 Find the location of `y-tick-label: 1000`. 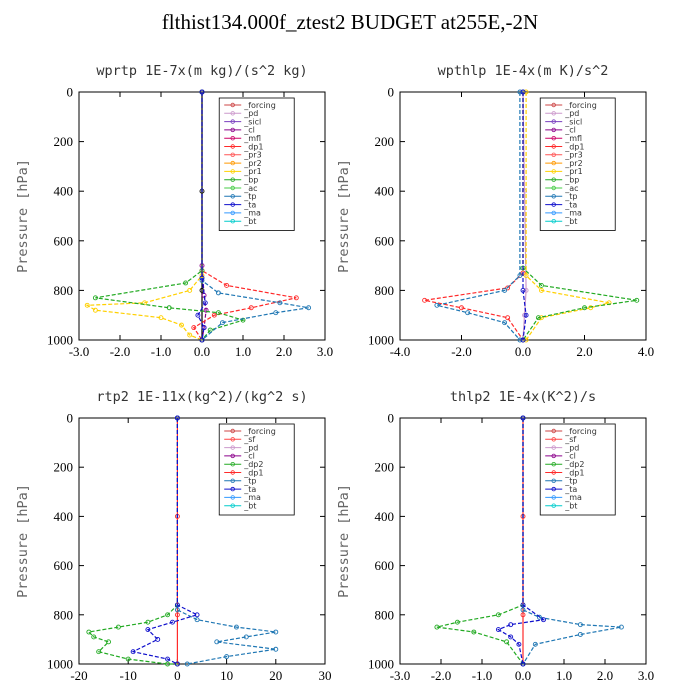

y-tick-label: 1000 is located at coordinates (381, 340).